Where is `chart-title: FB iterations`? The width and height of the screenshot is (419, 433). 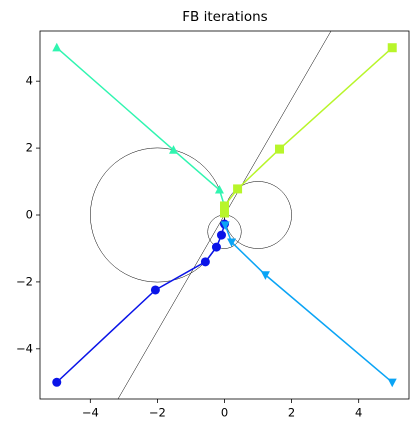
chart-title: FB iterations is located at coordinates (224, 17).